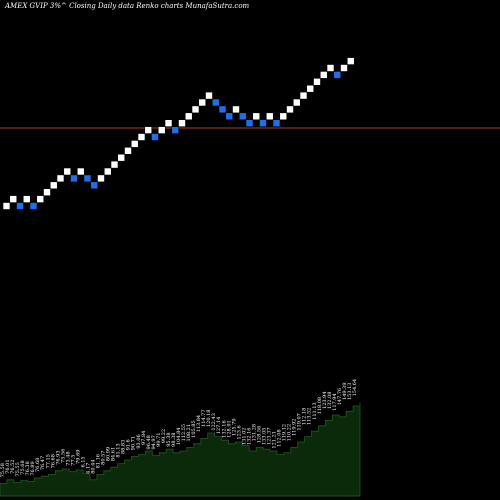 This screenshot has width=500, height=500. Describe the element at coordinates (63, 456) in the screenshot. I see `volume-label: 75.56` at that location.